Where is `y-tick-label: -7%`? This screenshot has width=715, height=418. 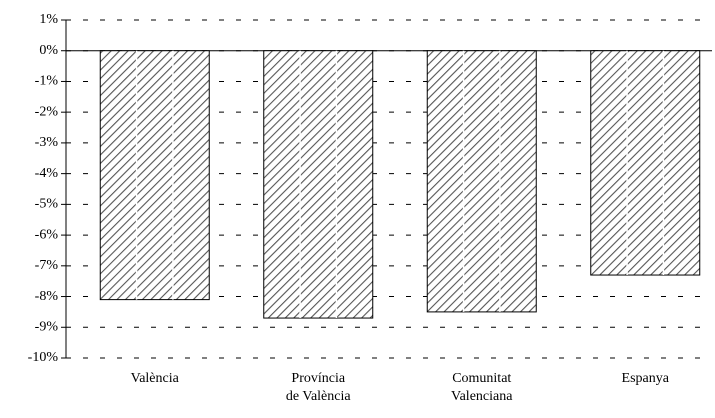
y-tick-label: -7% is located at coordinates (47, 265).